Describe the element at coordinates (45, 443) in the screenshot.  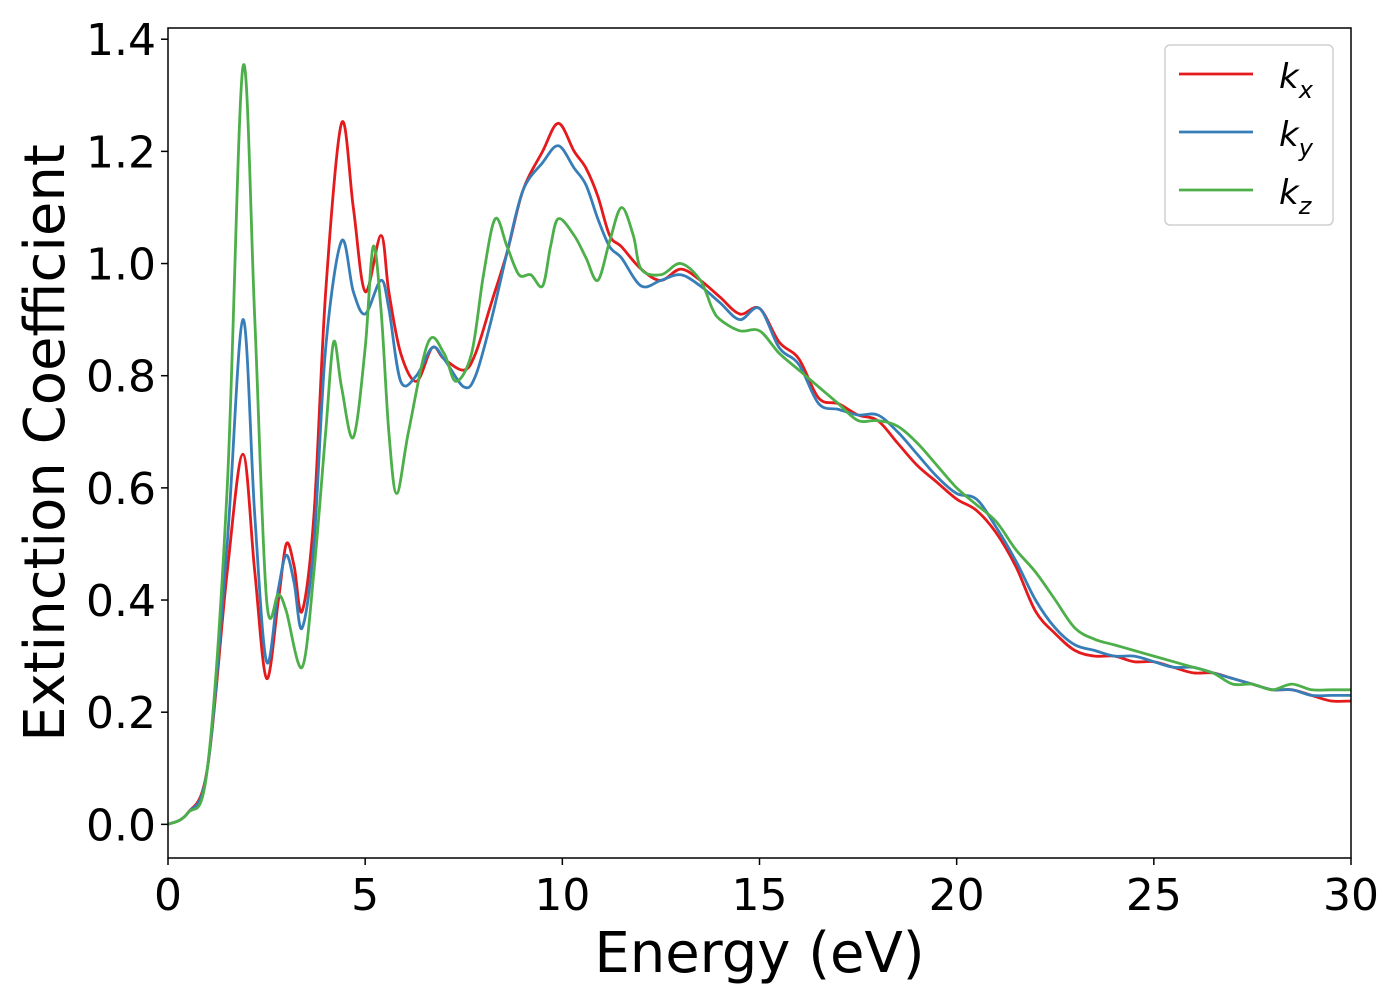
I see `y-axis-label: Extinction Coefficient` at that location.